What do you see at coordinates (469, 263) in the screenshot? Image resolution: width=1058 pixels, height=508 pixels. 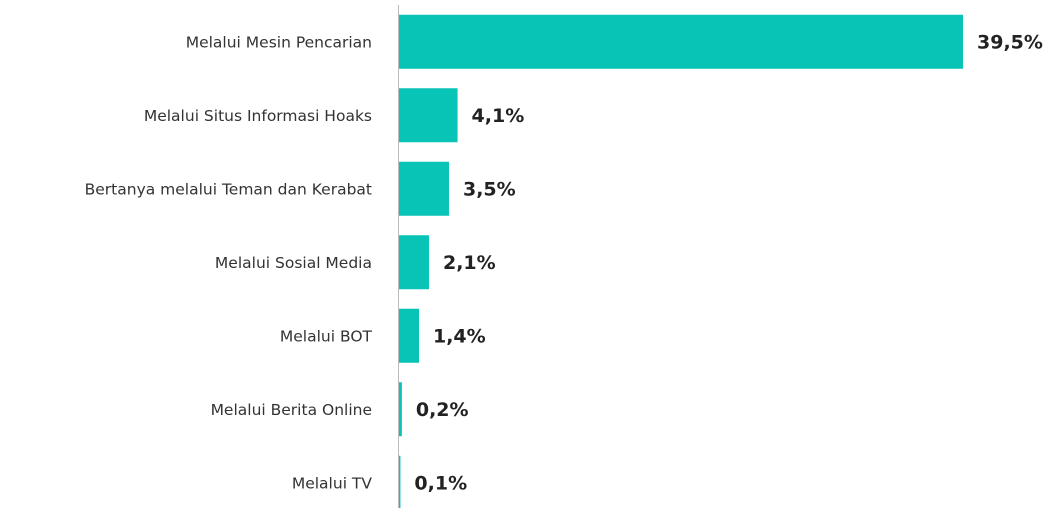 I see `value-label: 2,1%` at bounding box center [469, 263].